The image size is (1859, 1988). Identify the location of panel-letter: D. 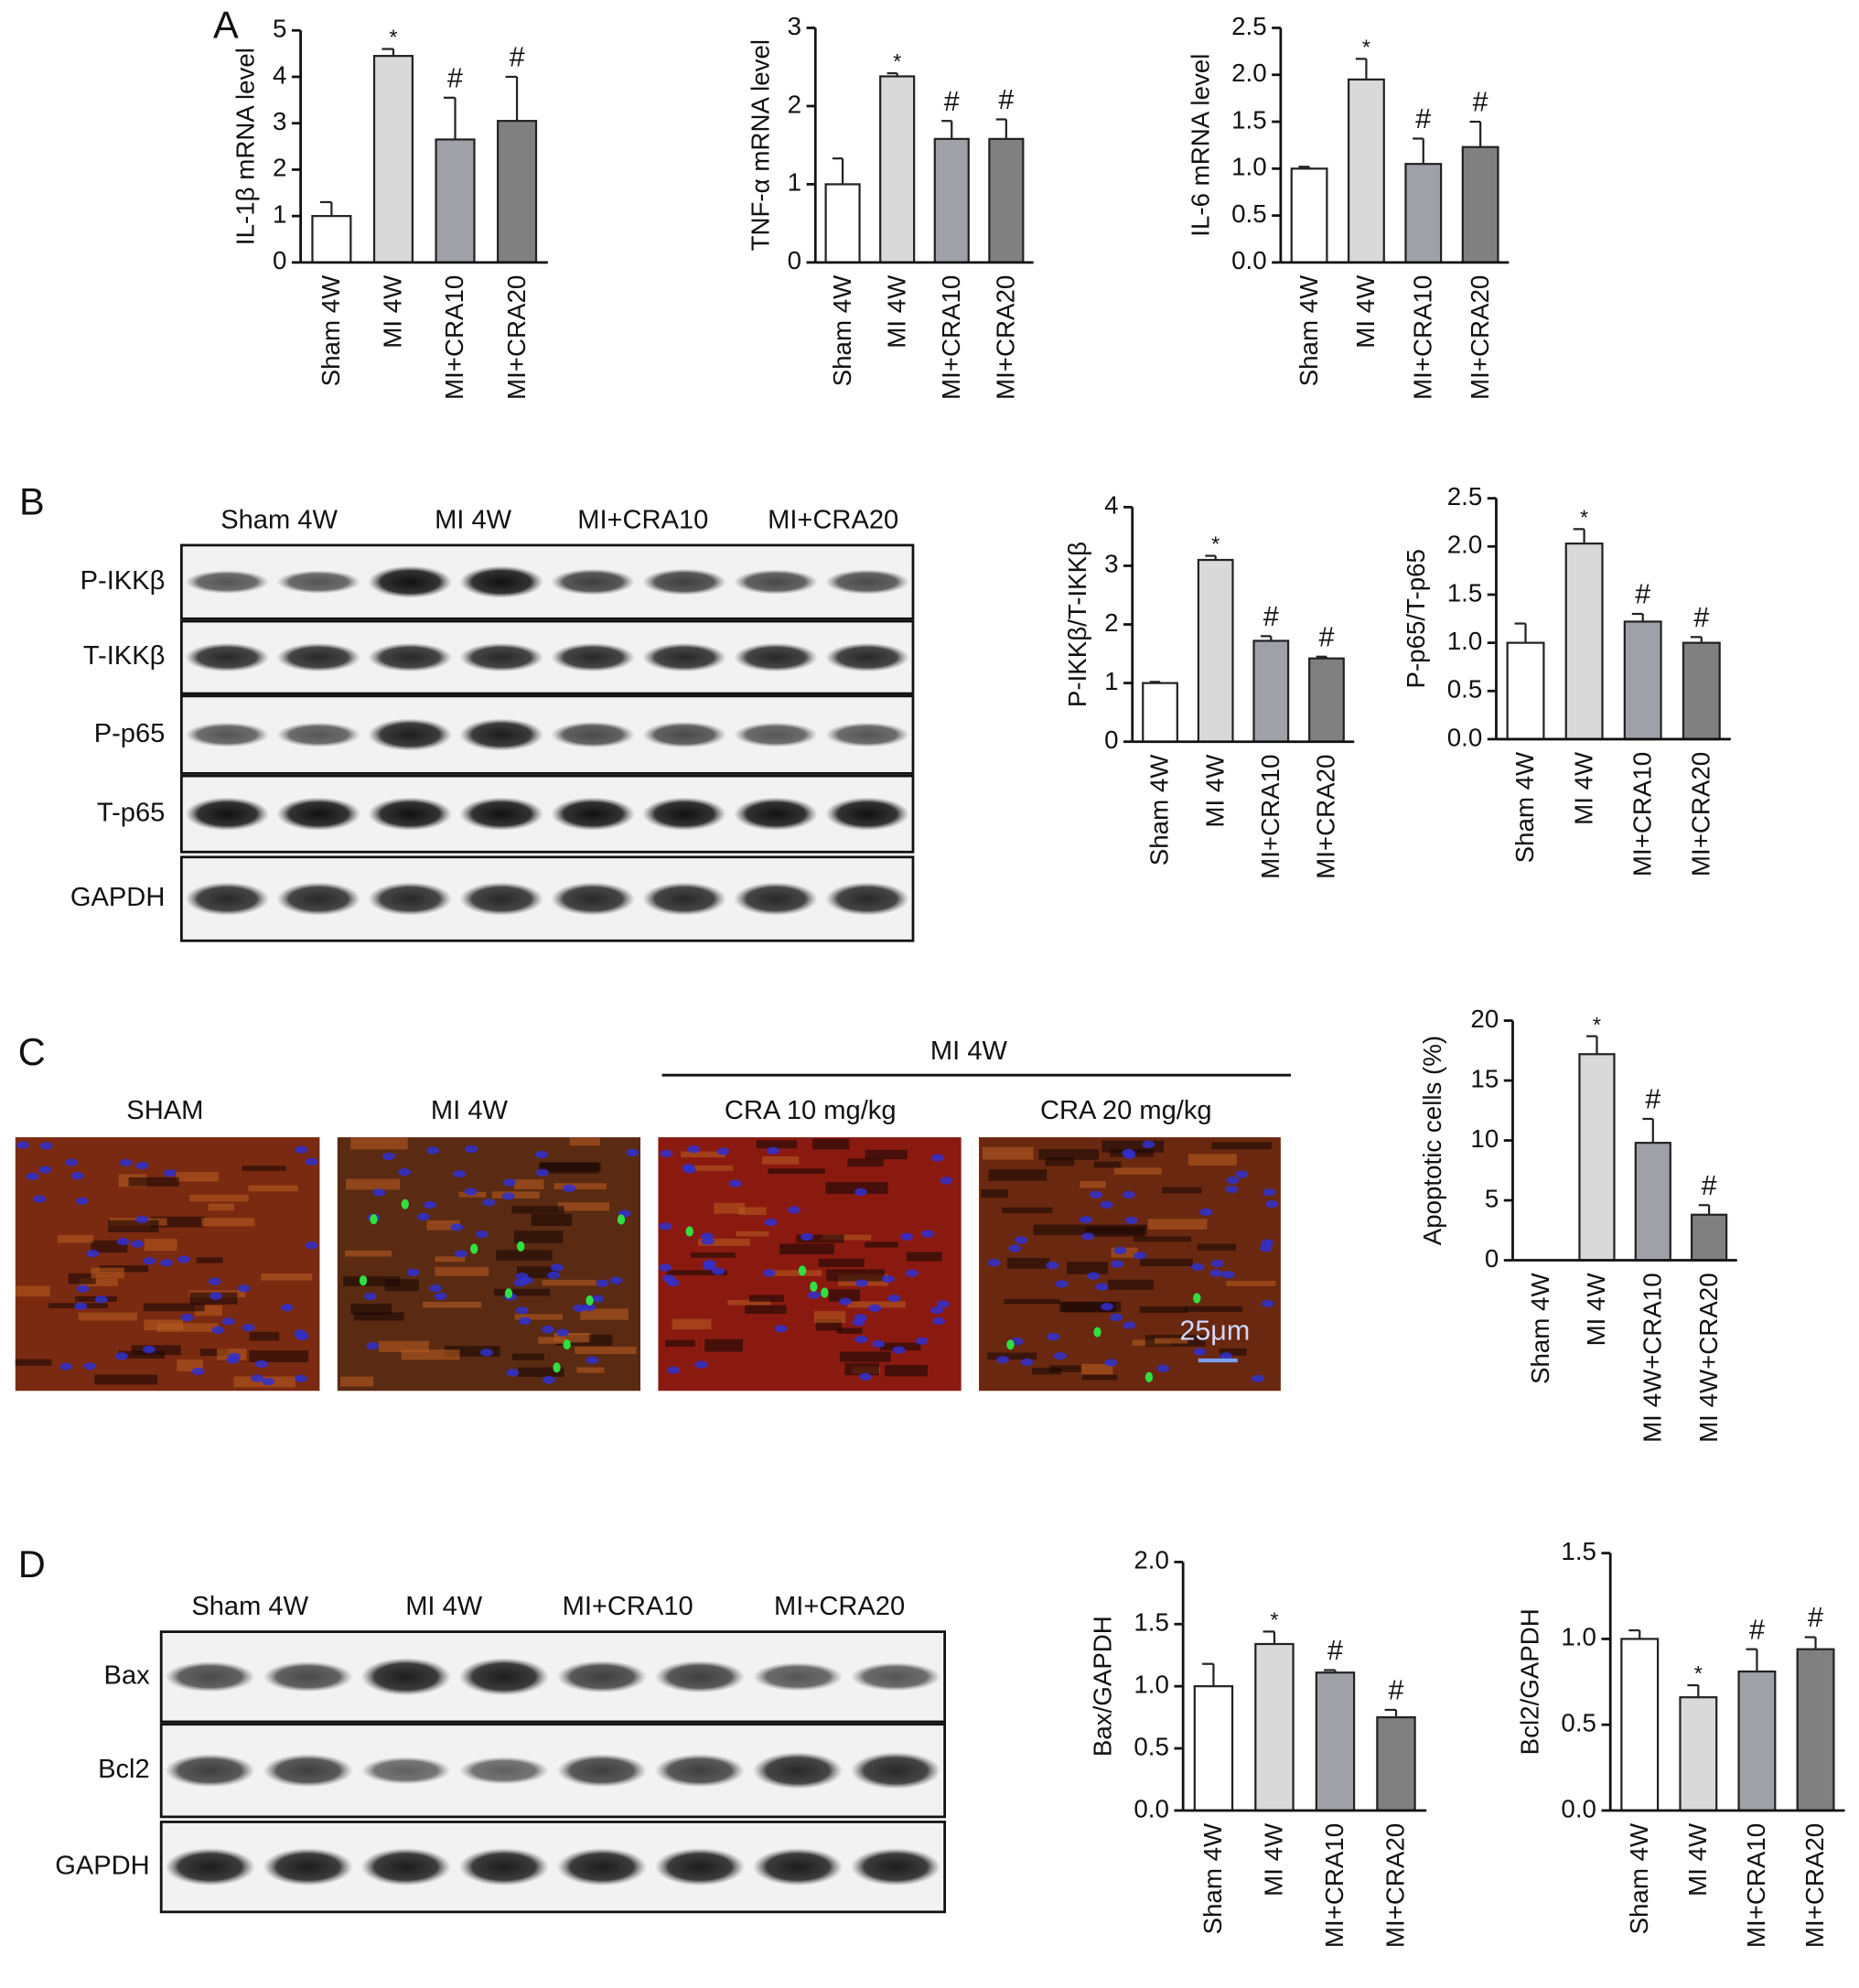
(32, 1564).